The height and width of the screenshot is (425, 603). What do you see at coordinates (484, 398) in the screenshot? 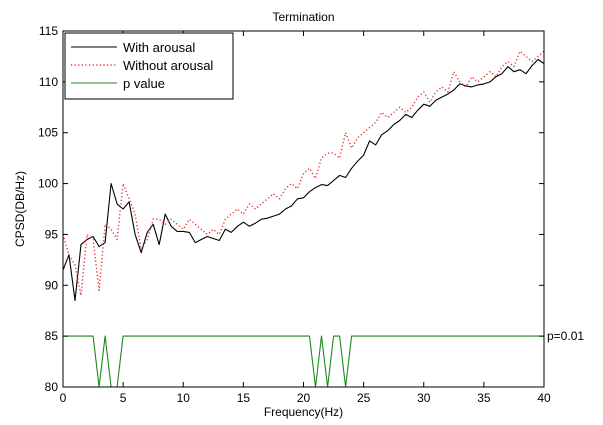
I see `x-tick-label: 35` at bounding box center [484, 398].